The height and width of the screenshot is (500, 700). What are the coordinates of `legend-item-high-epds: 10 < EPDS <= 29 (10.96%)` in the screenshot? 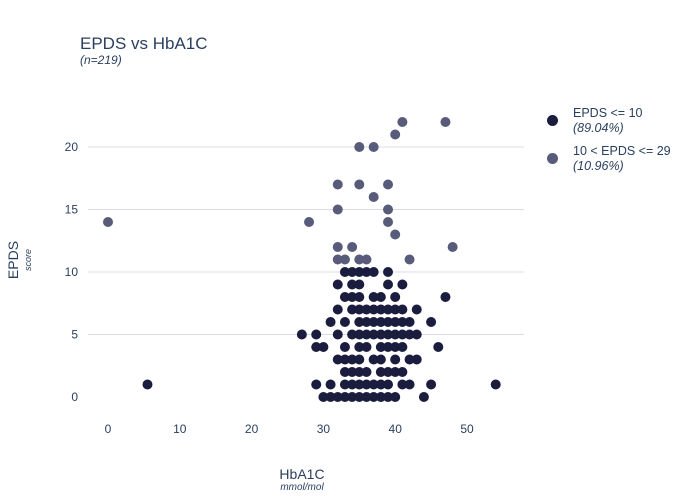 It's located at (608, 159).